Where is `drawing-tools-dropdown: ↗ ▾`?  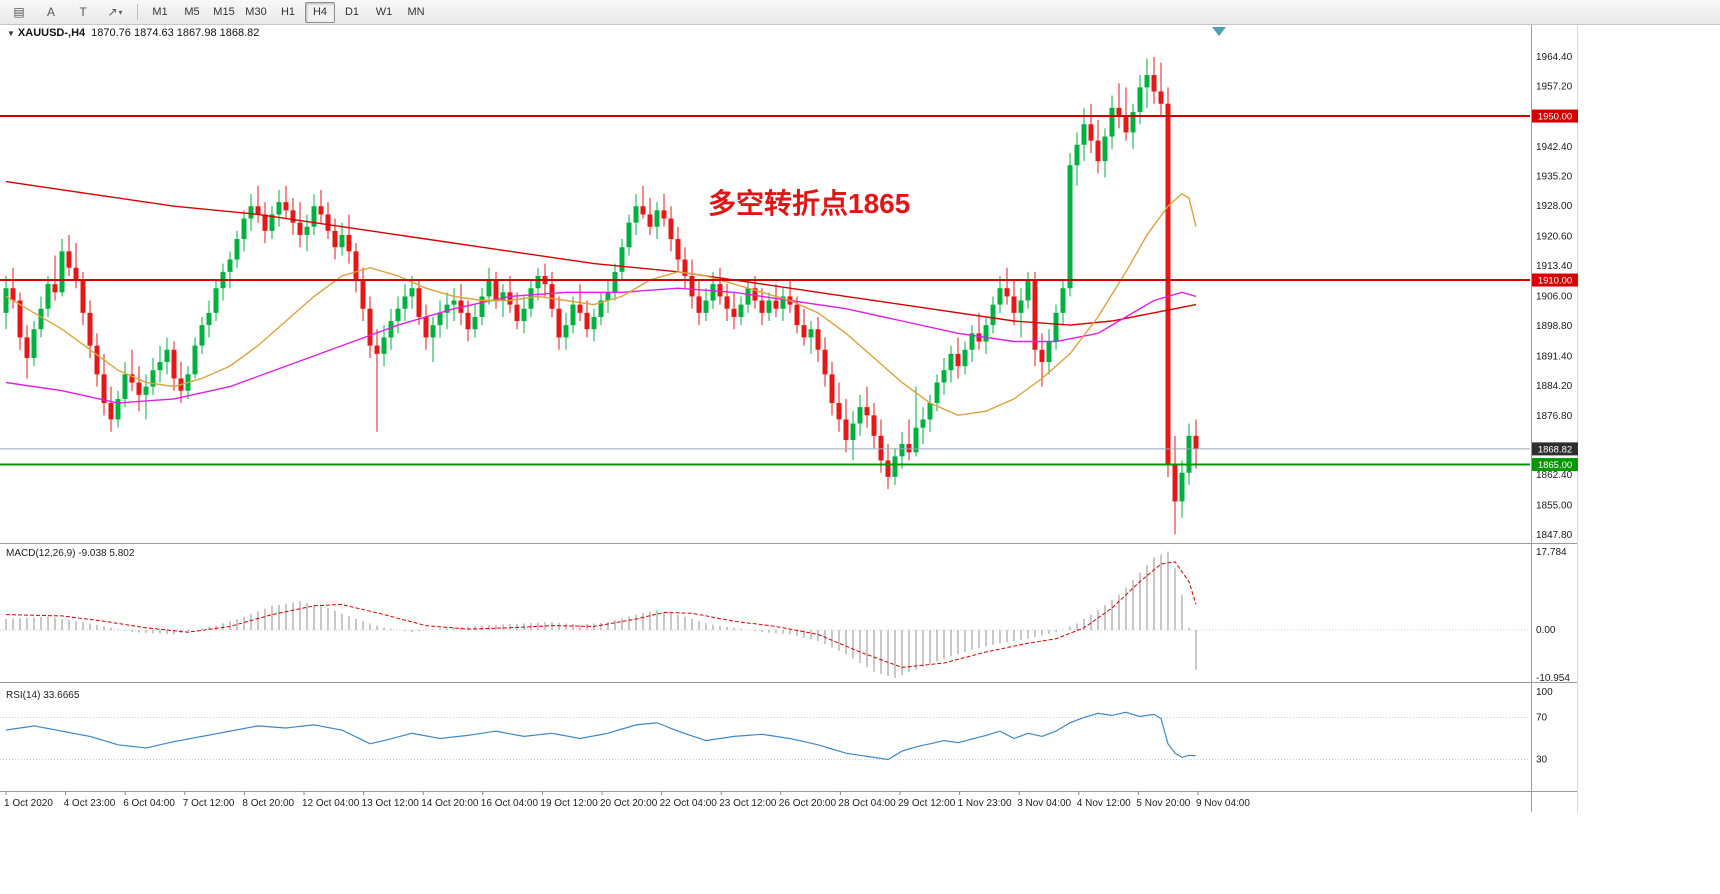 drawing-tools-dropdown: ↗ ▾ is located at coordinates (115, 12).